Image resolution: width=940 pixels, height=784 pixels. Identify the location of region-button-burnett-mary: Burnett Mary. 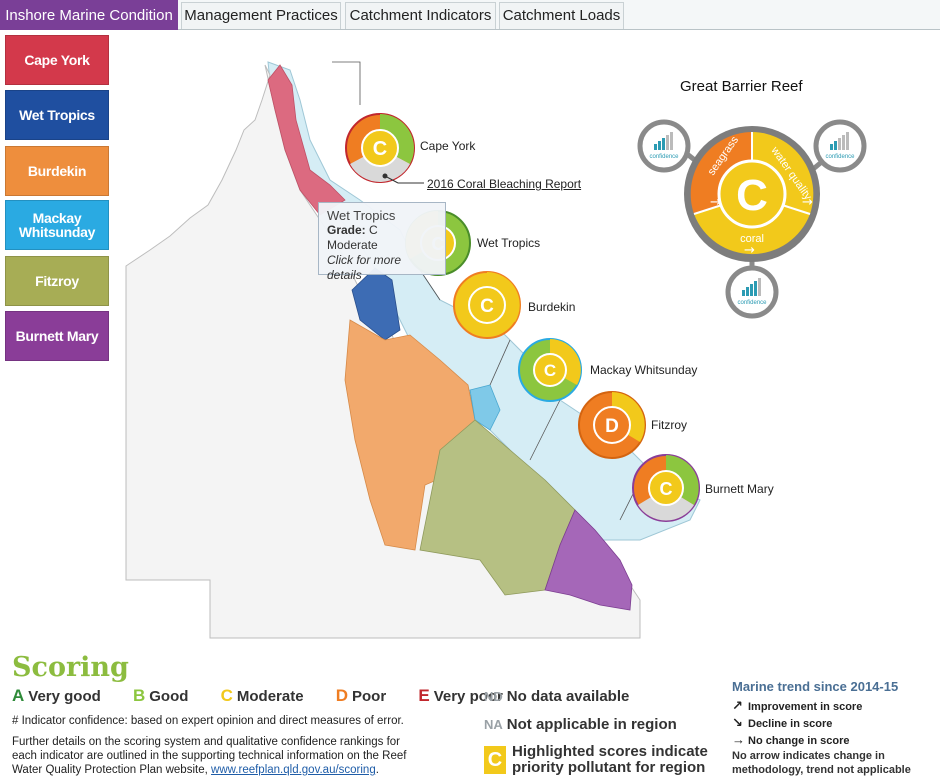
(57, 336).